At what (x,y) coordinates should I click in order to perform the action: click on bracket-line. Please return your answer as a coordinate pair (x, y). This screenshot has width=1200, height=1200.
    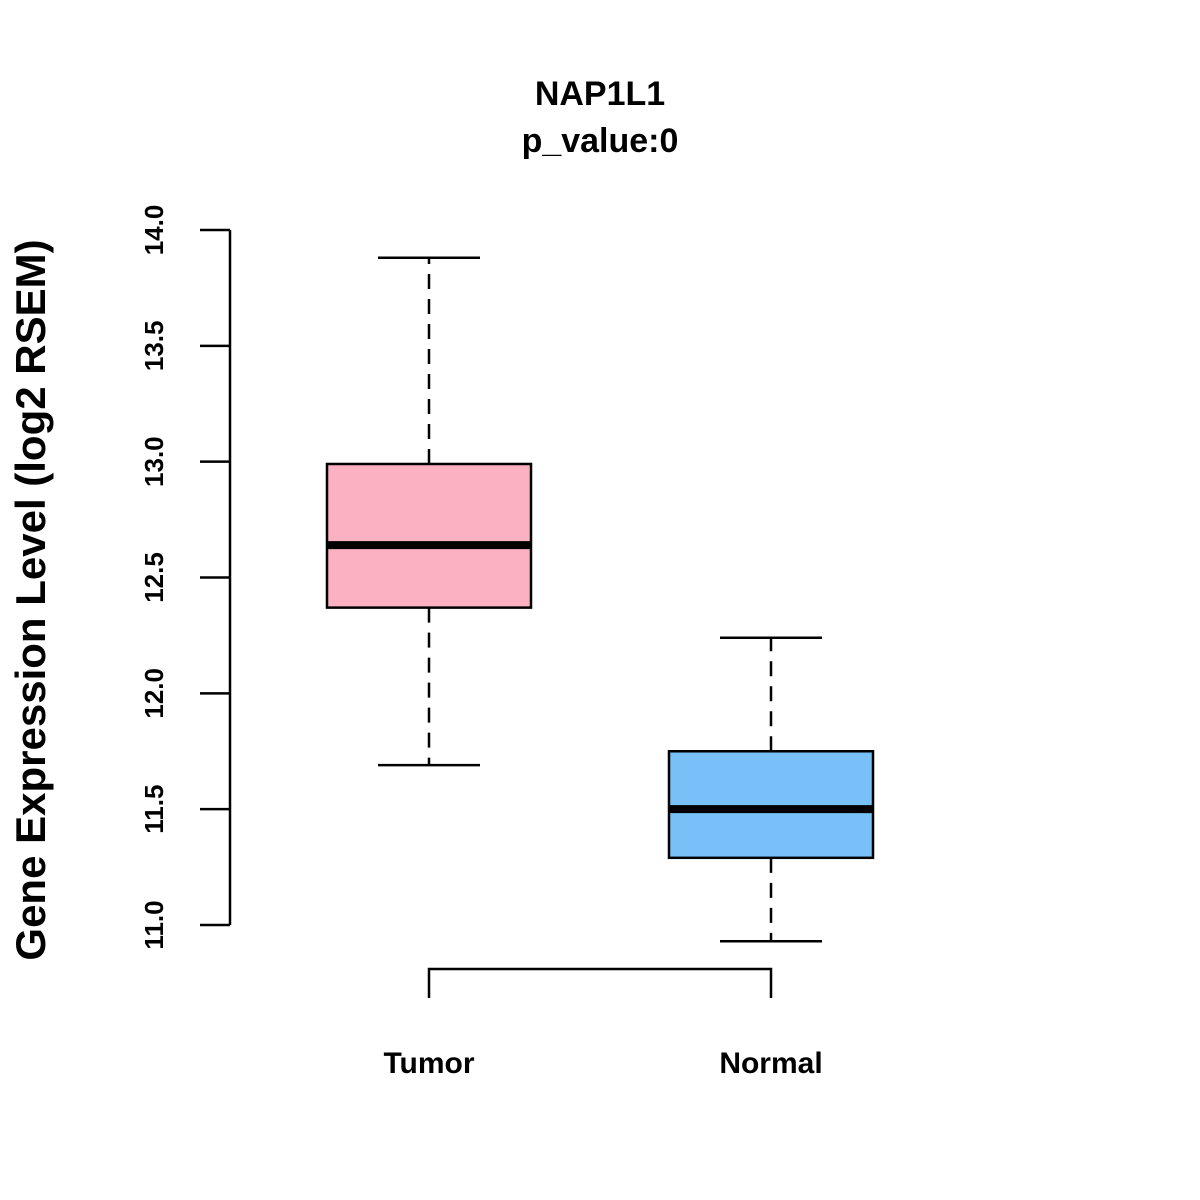
    Looking at the image, I should click on (600, 982).